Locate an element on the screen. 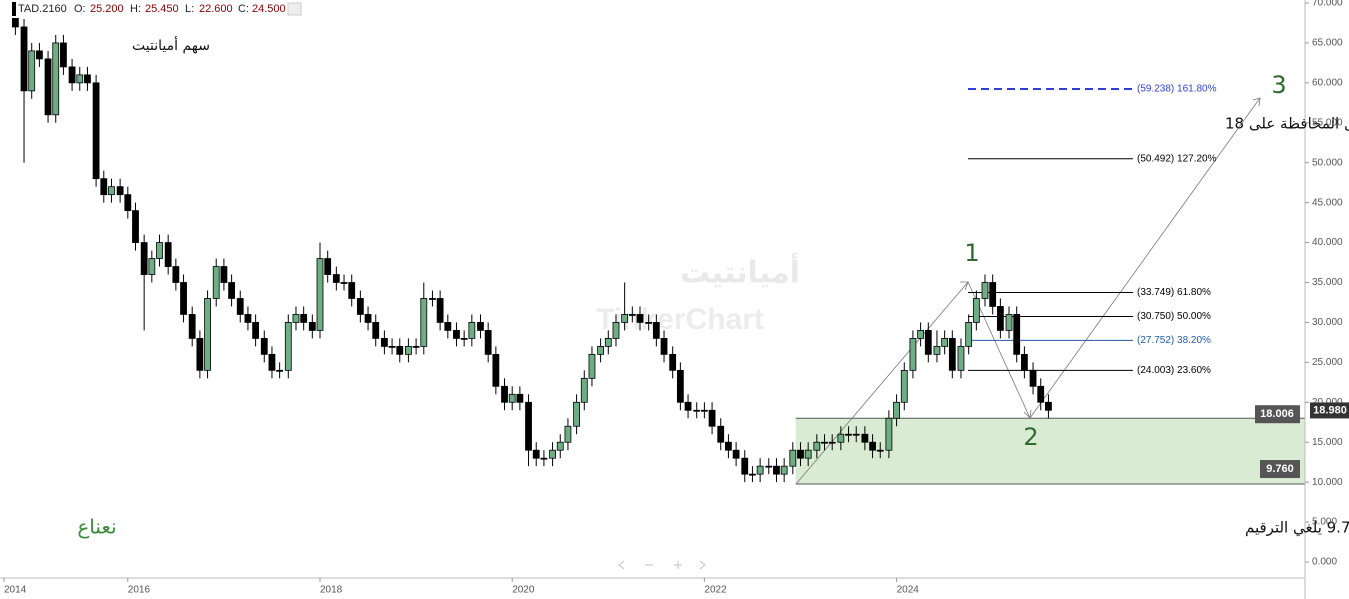  header-marker is located at coordinates (14, 9).